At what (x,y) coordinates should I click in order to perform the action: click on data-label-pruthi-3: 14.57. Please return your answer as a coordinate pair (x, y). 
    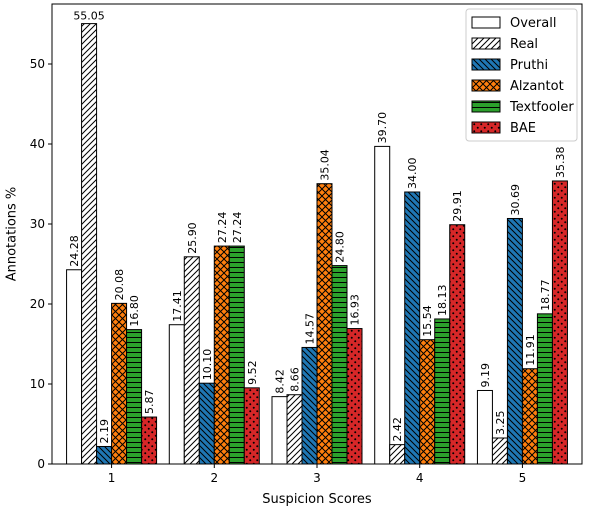
    Looking at the image, I should click on (310, 329).